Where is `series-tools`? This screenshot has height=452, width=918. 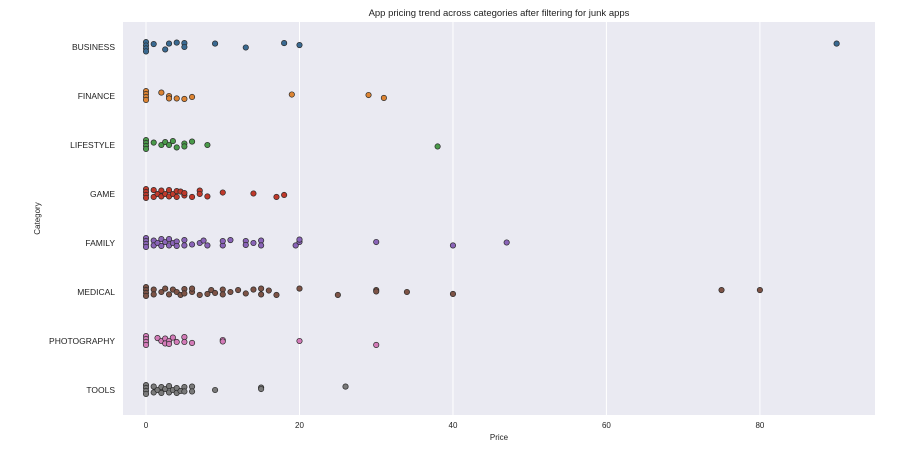
series-tools is located at coordinates (245, 389).